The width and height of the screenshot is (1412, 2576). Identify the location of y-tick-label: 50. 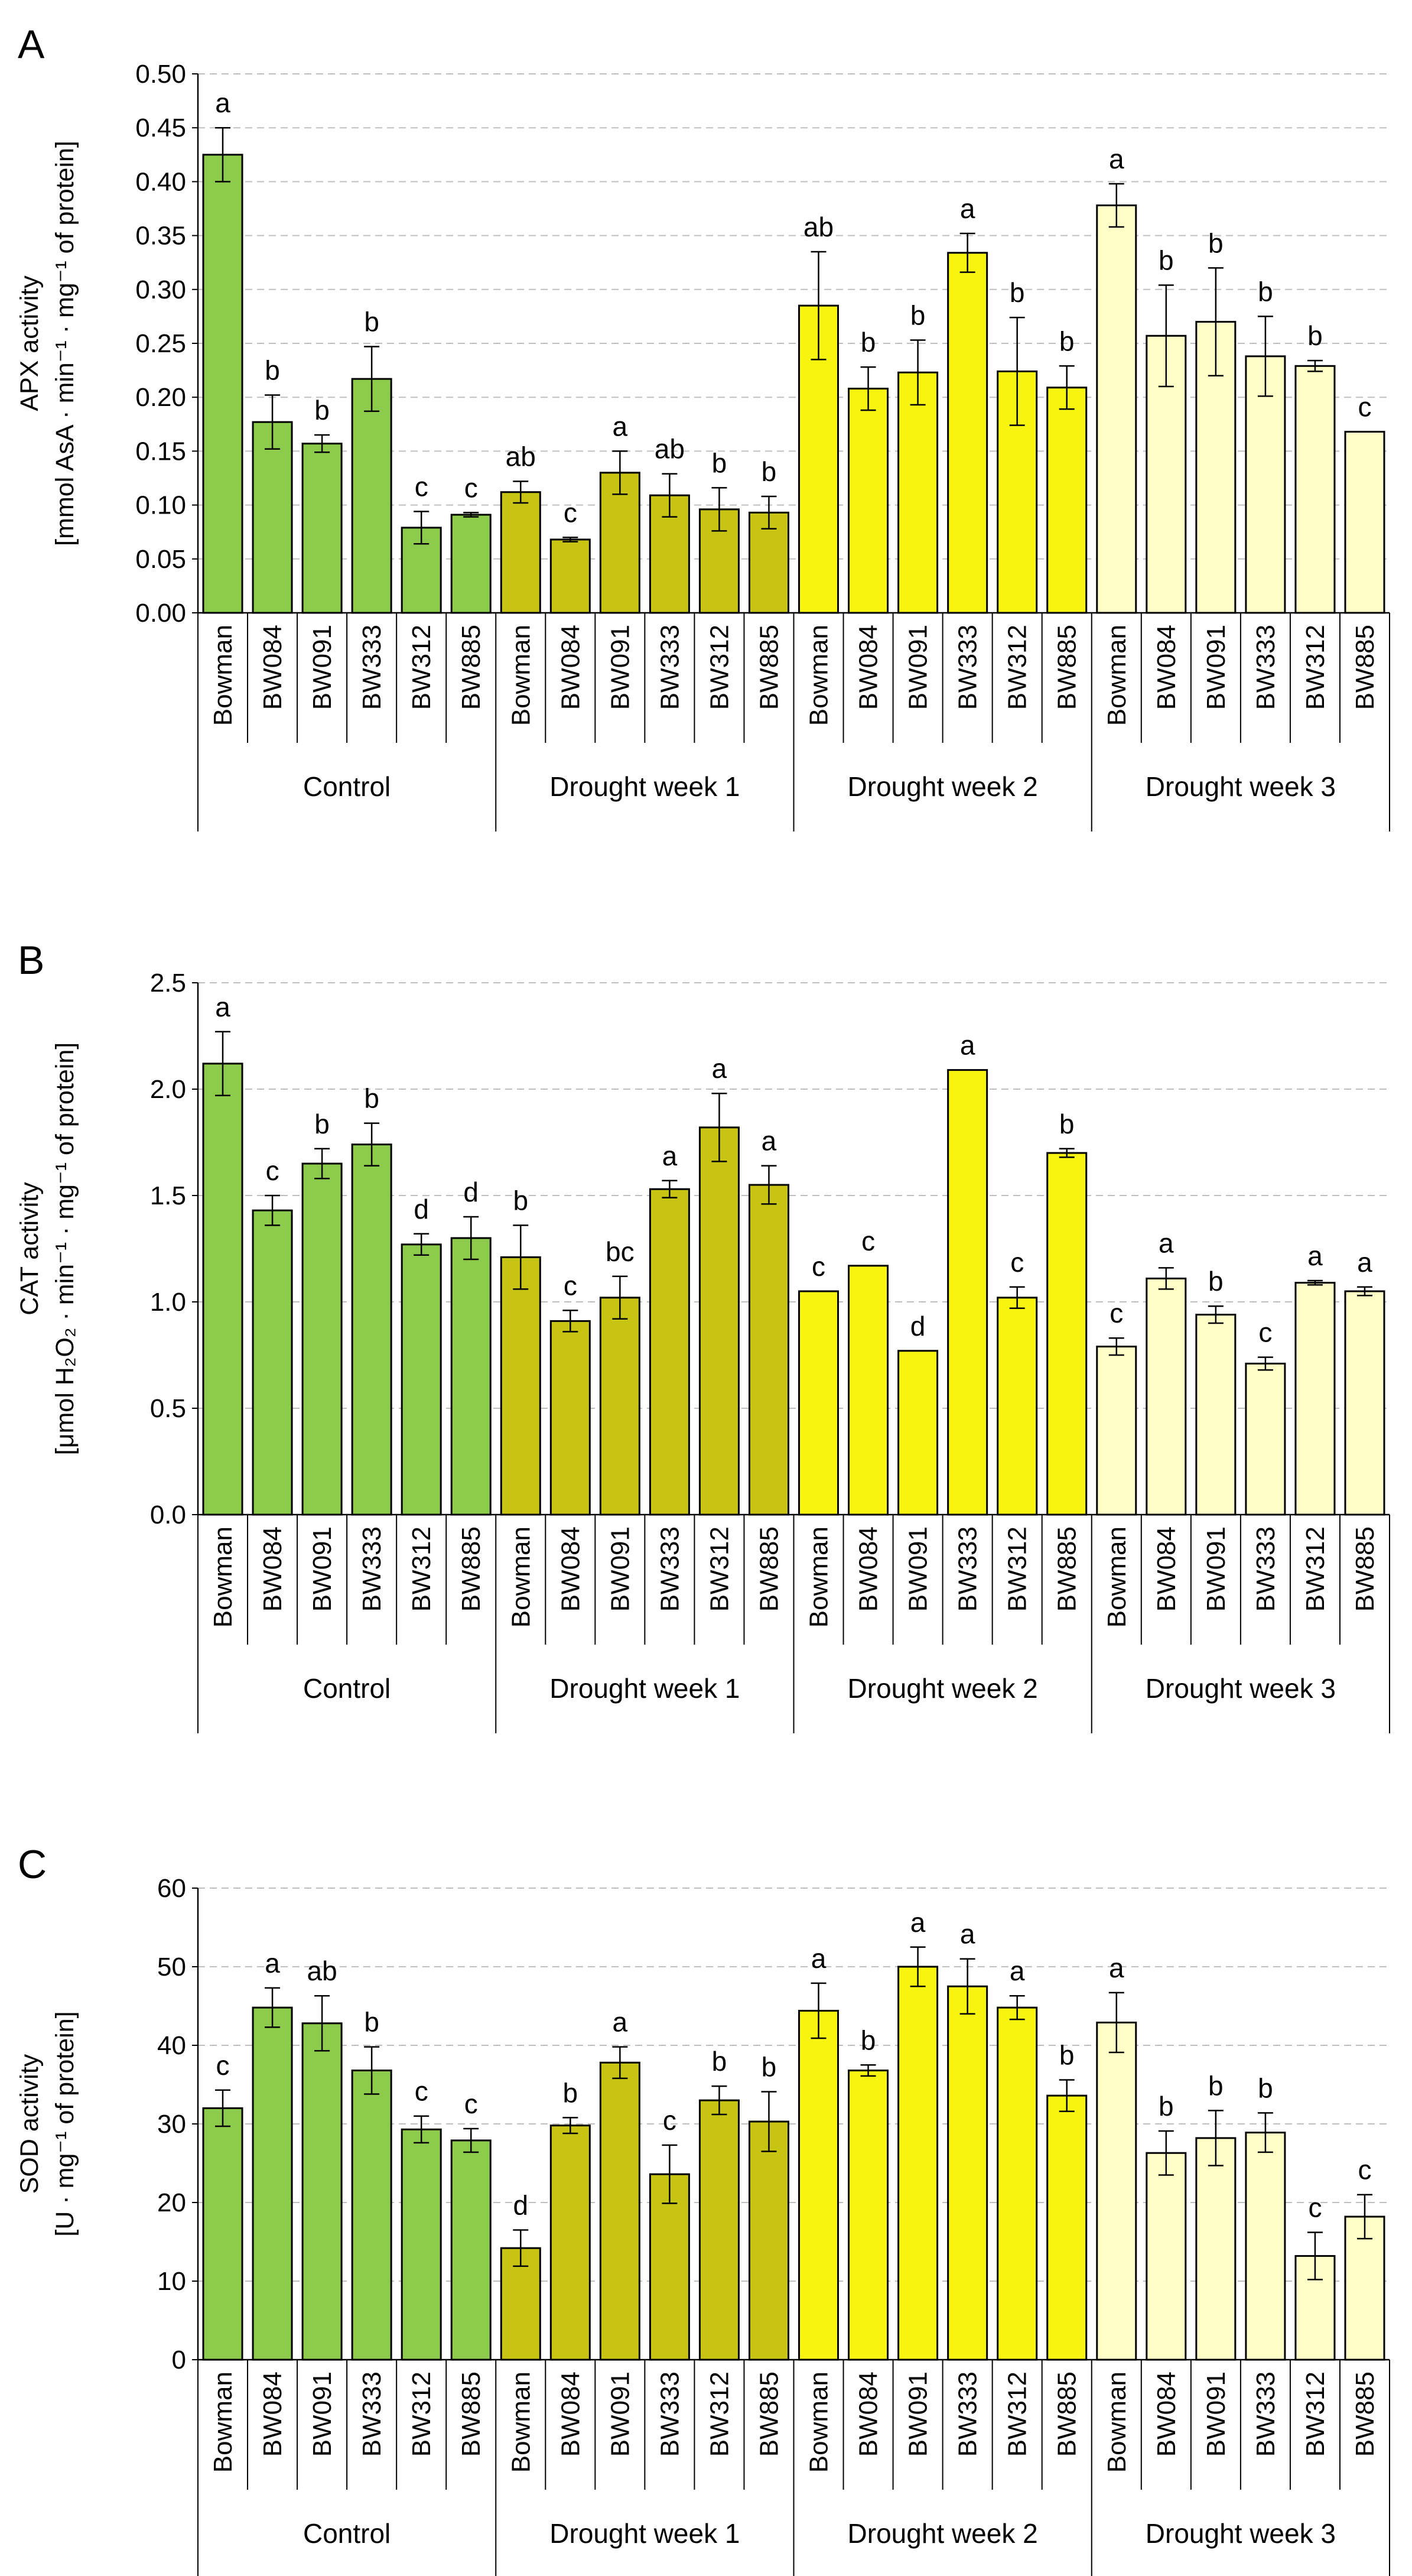
(172, 1967).